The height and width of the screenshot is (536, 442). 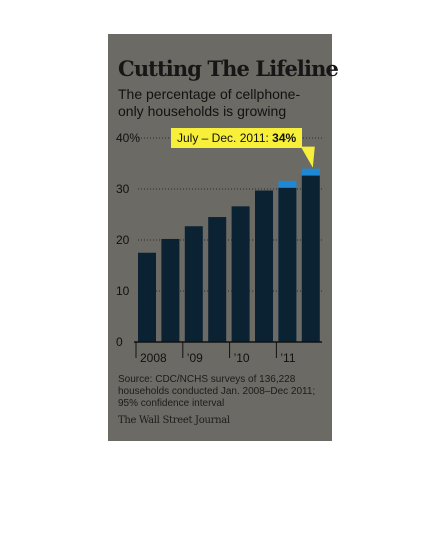 What do you see at coordinates (242, 358) in the screenshot?
I see `x-tick-label: ’10` at bounding box center [242, 358].